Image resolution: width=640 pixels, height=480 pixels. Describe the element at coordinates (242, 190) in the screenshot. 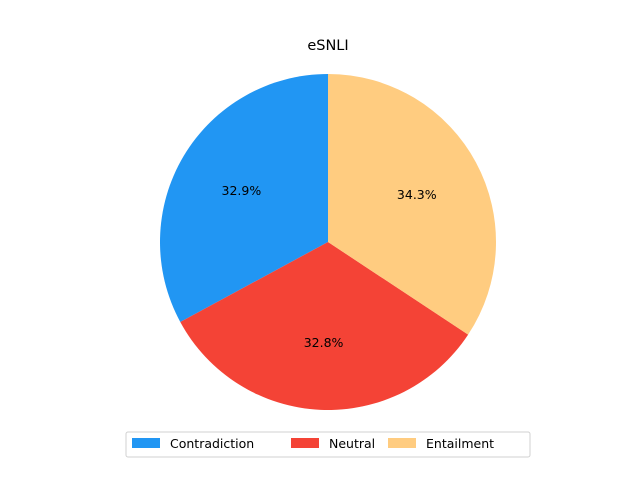

I see `pie-label-contradiction: 32.9%` at that location.